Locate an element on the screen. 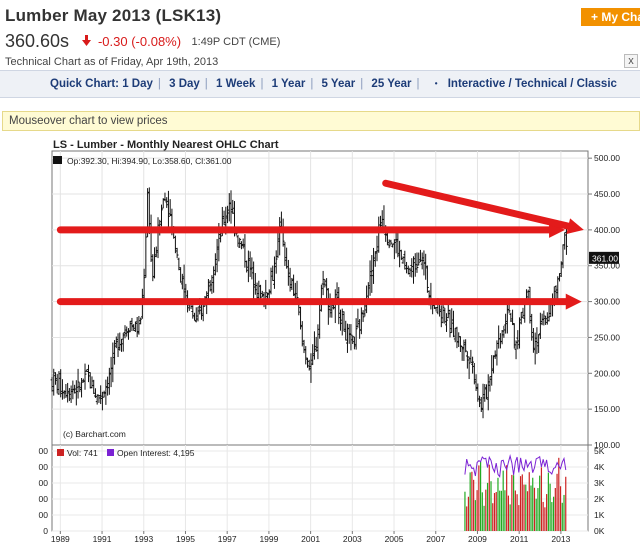 The height and width of the screenshot is (555, 640). last-price-label: 361.00 is located at coordinates (605, 258).